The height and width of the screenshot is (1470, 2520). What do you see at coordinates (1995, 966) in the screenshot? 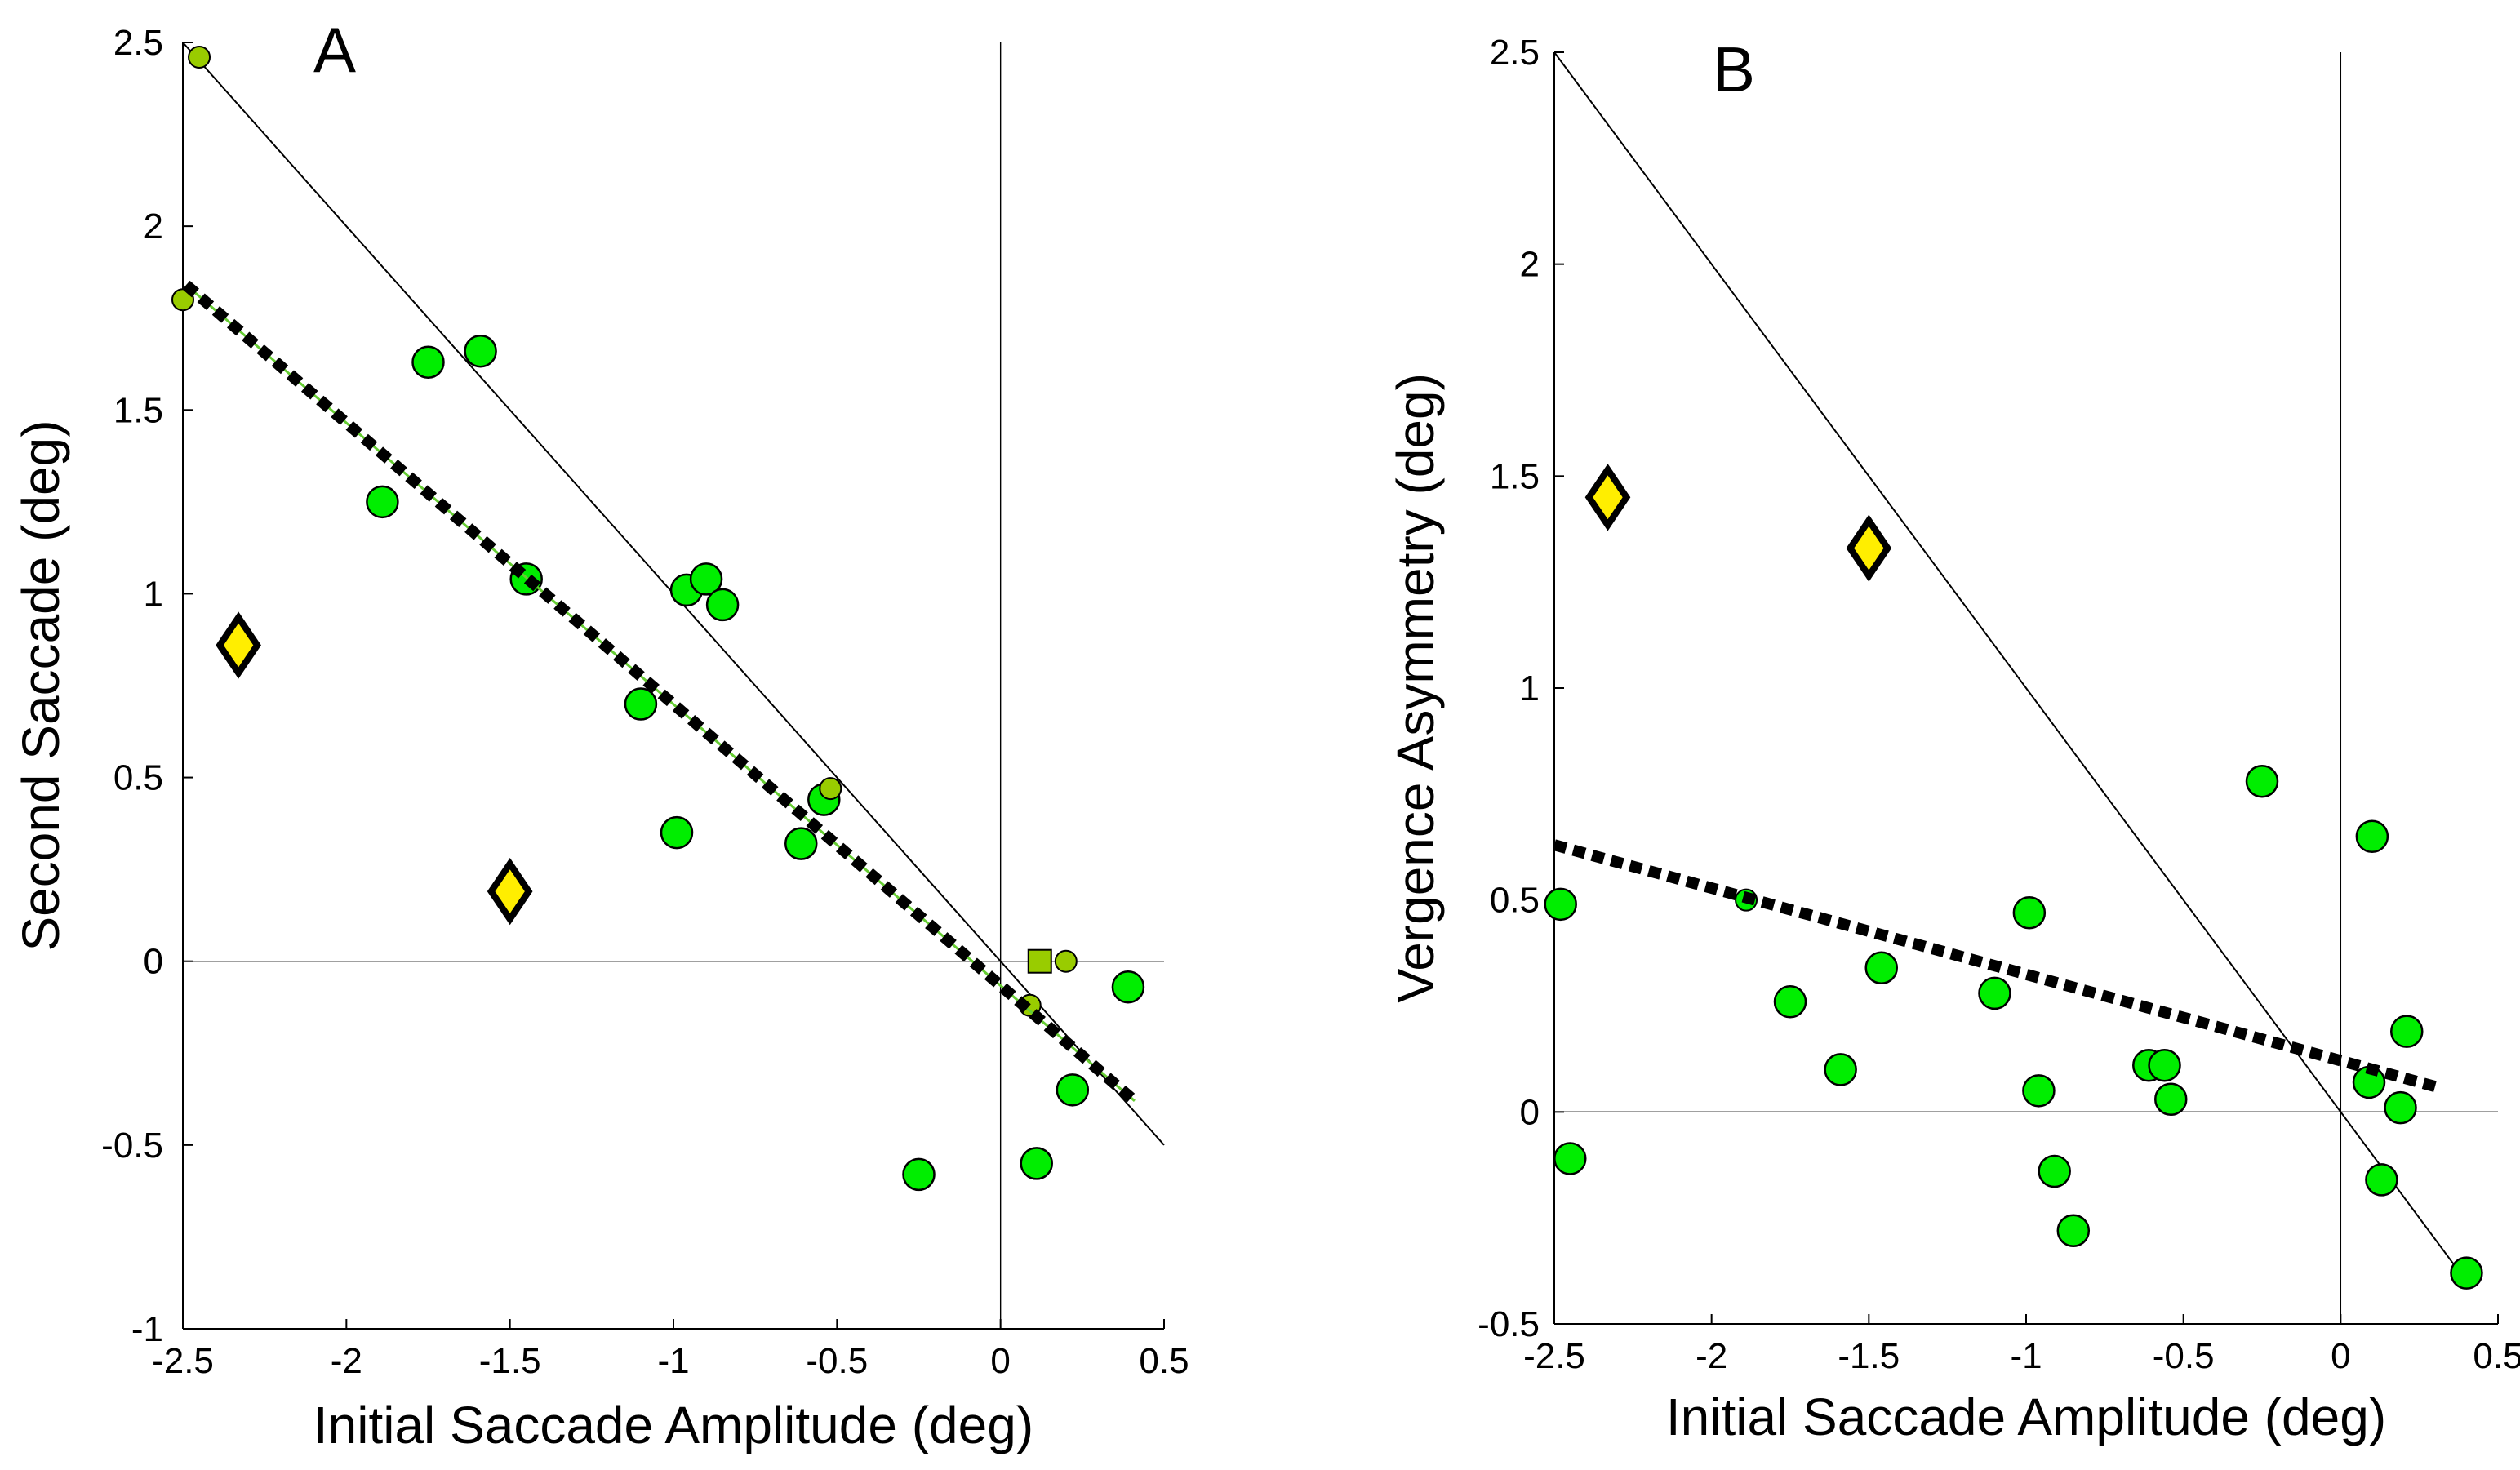
I see `regression-line` at bounding box center [1995, 966].